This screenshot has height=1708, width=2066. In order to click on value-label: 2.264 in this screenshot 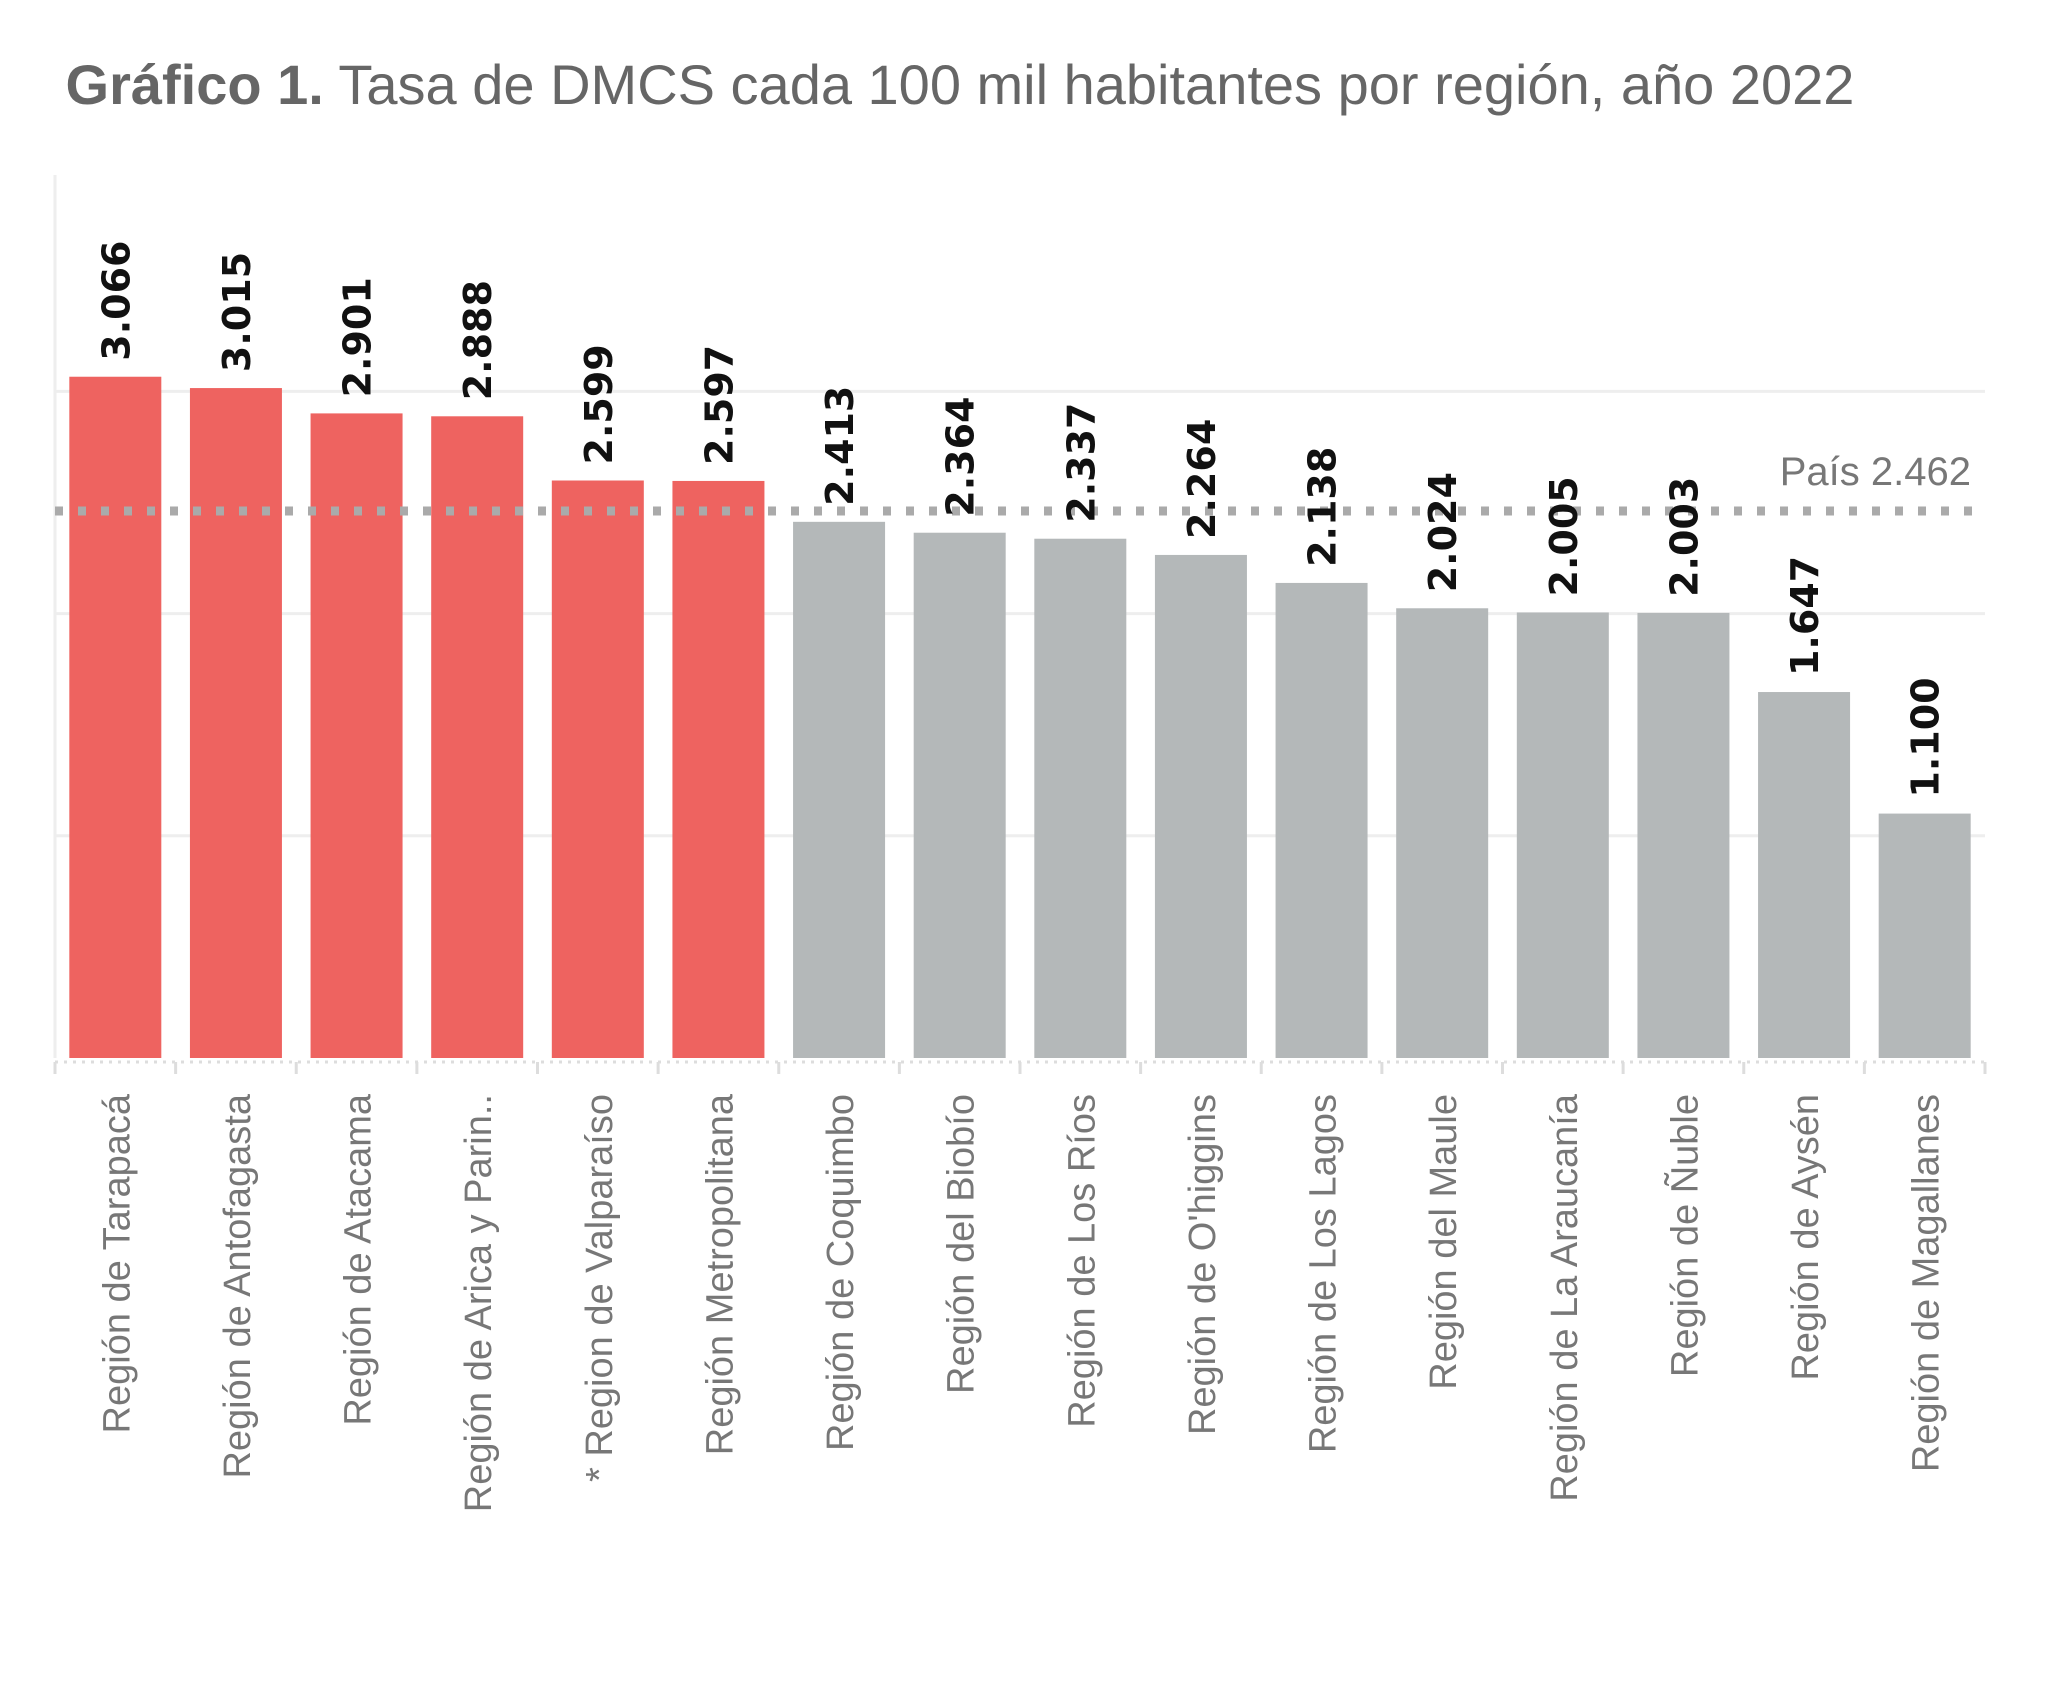, I will do `click(1202, 479)`.